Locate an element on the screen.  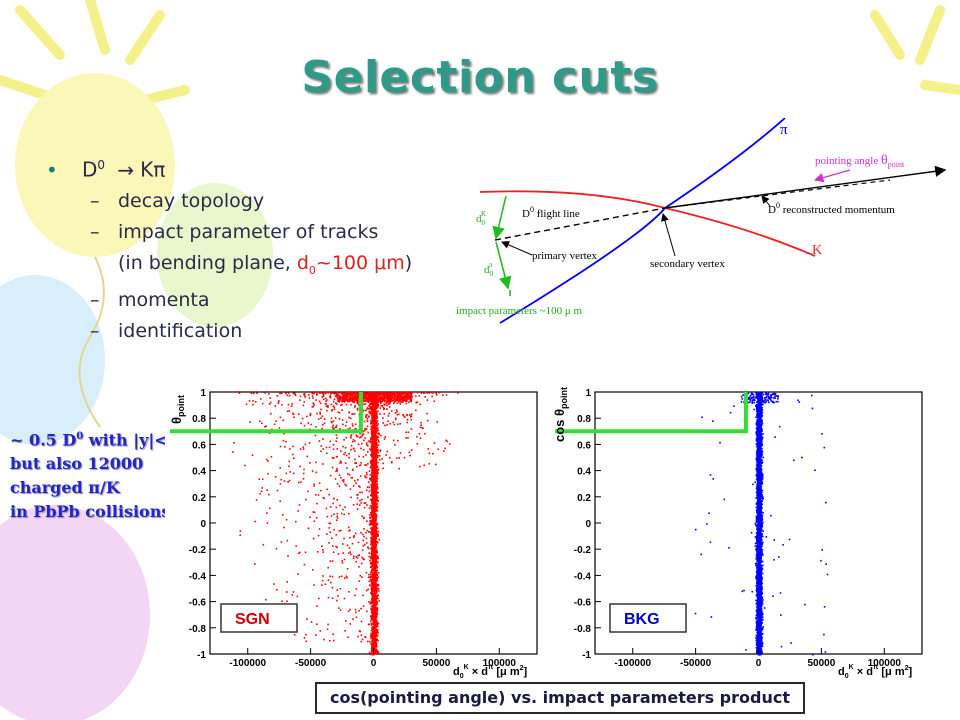
y-tick-label: -0.6 is located at coordinates (198, 603).